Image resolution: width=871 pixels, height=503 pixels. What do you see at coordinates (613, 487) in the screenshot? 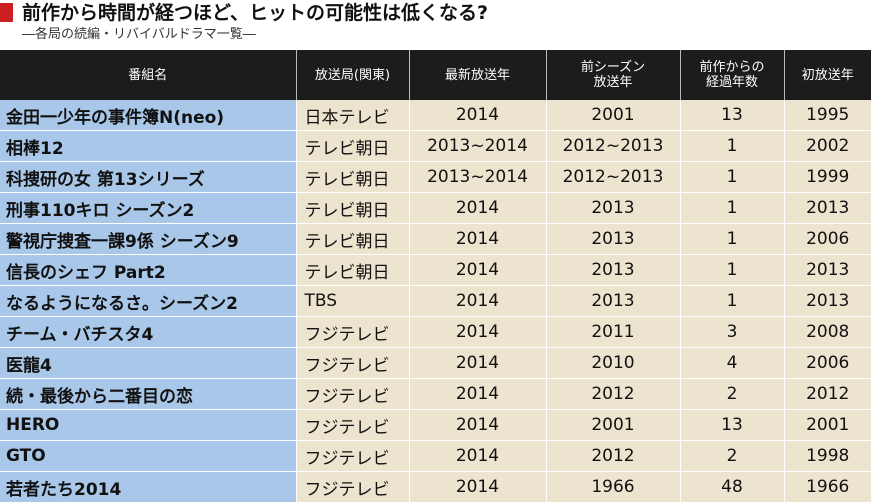
I see `cell-prev: 1966` at bounding box center [613, 487].